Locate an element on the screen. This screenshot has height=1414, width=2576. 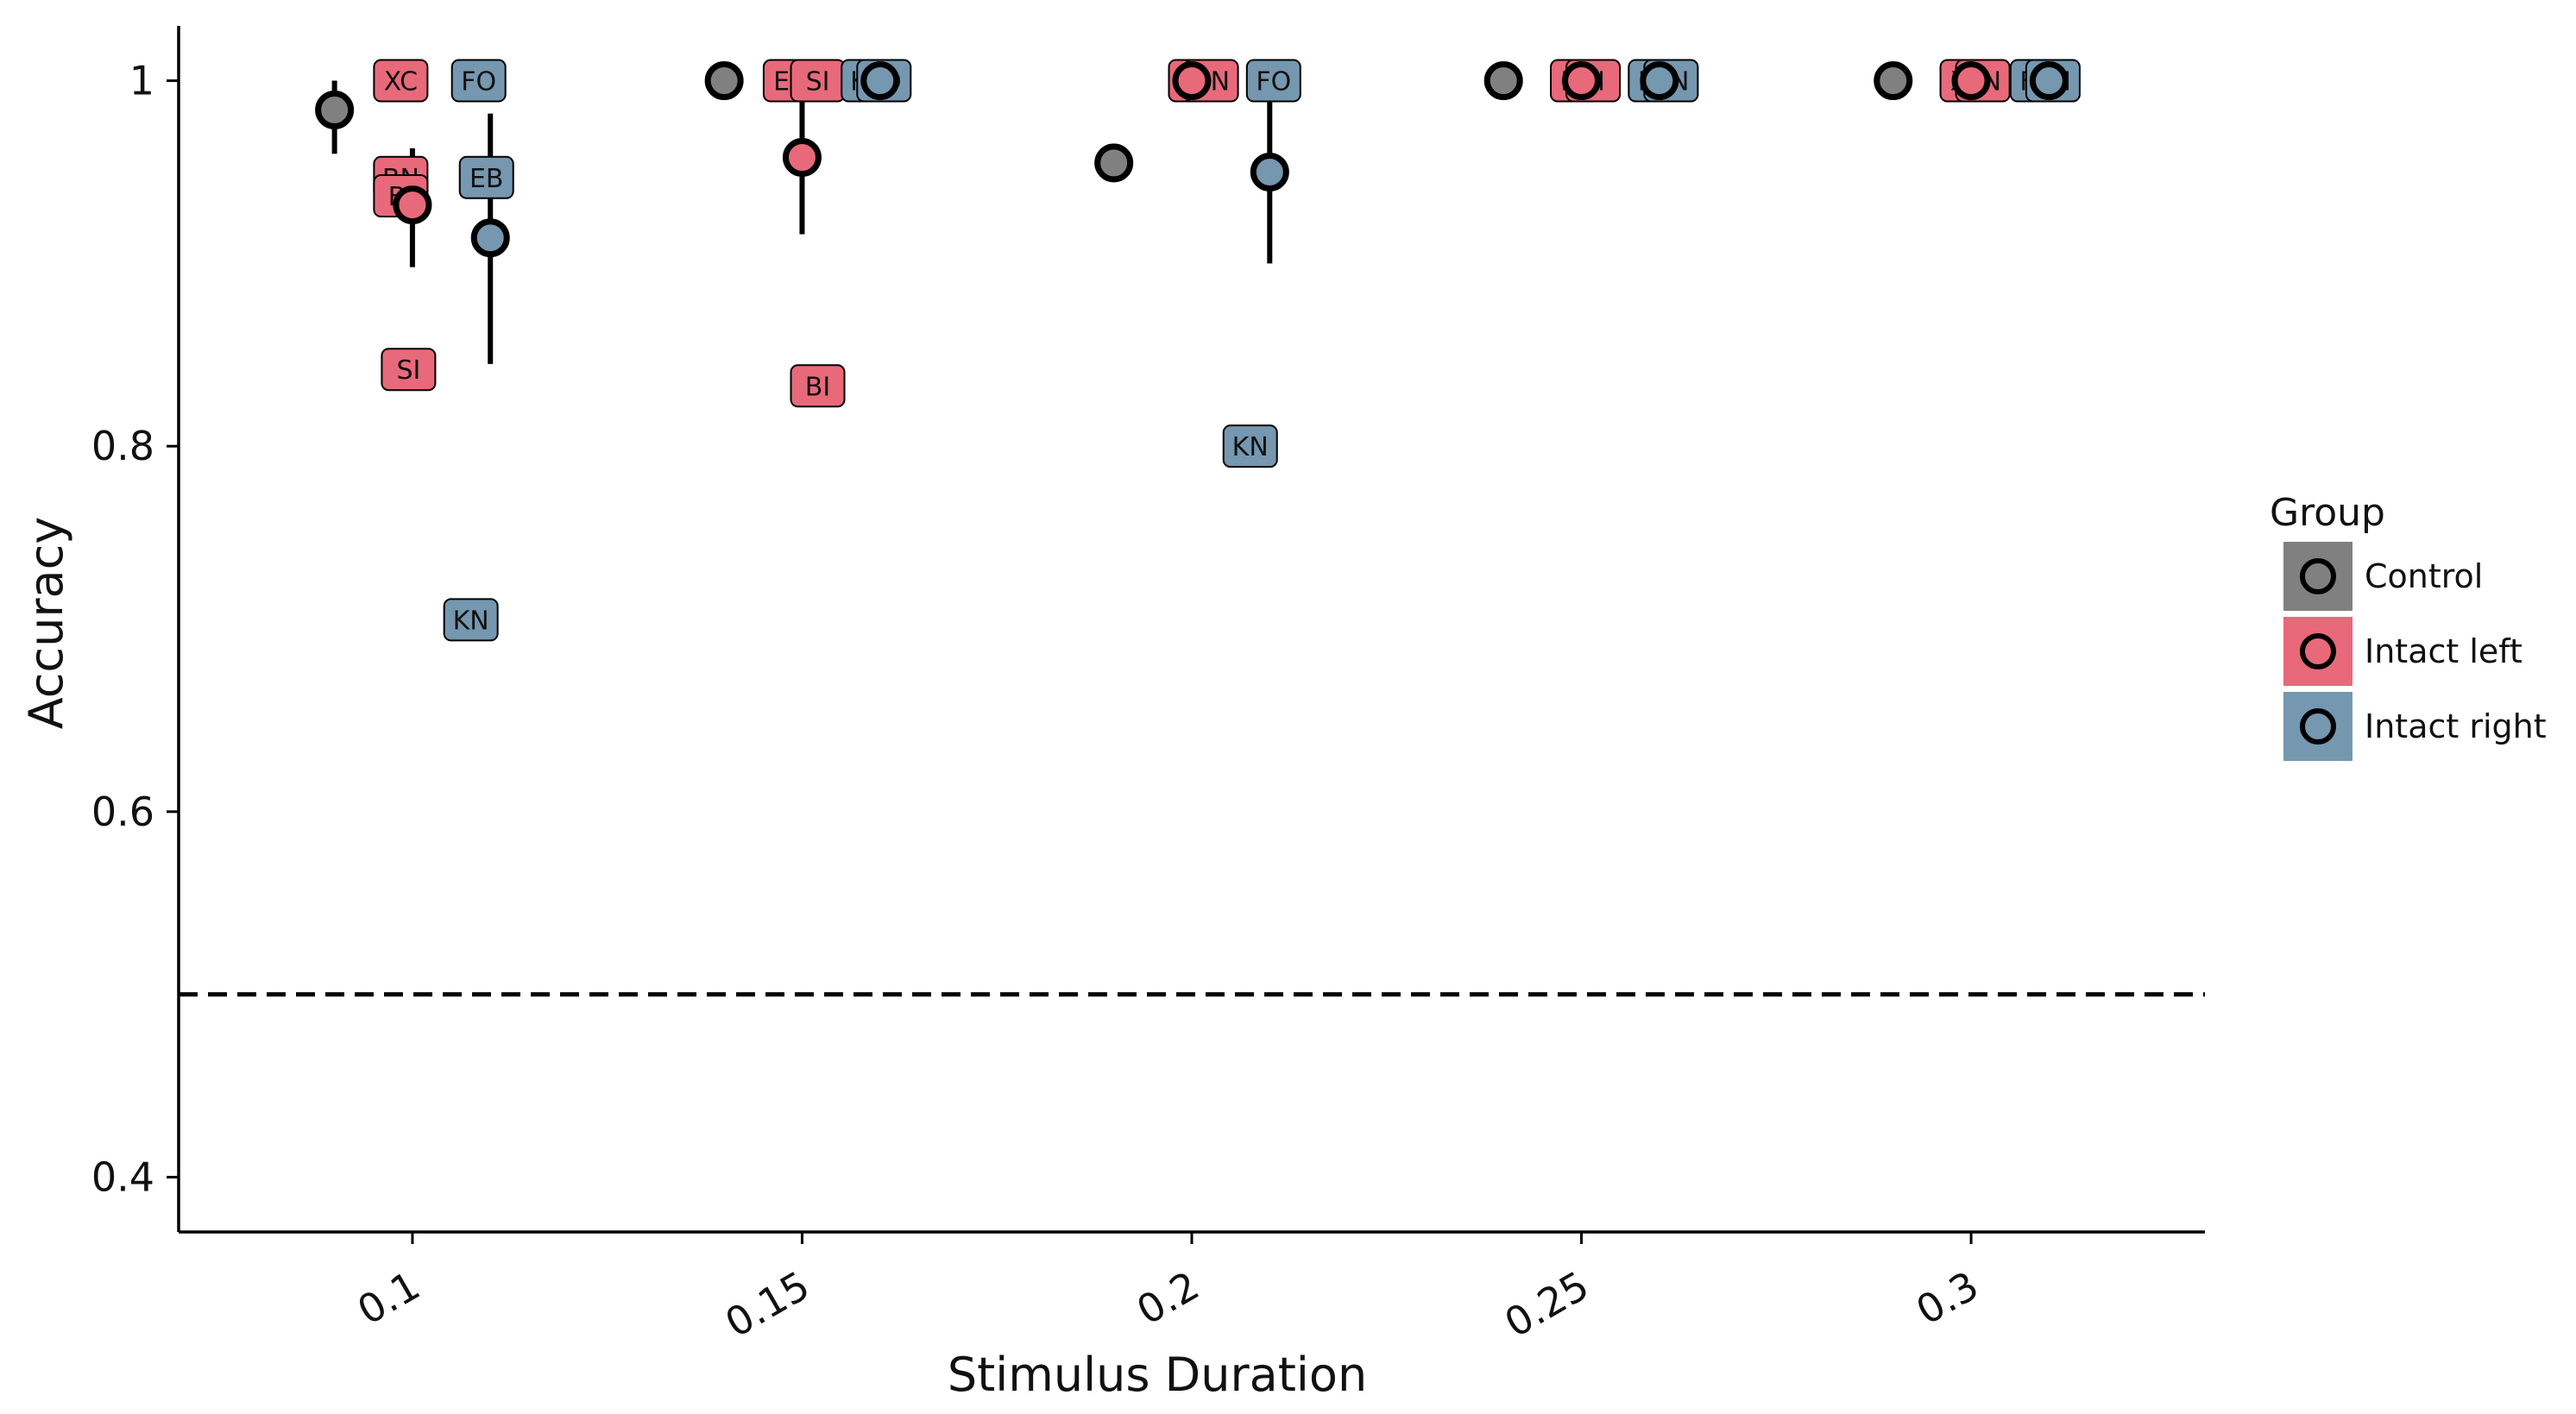
legend-title: Group is located at coordinates (2328, 513).